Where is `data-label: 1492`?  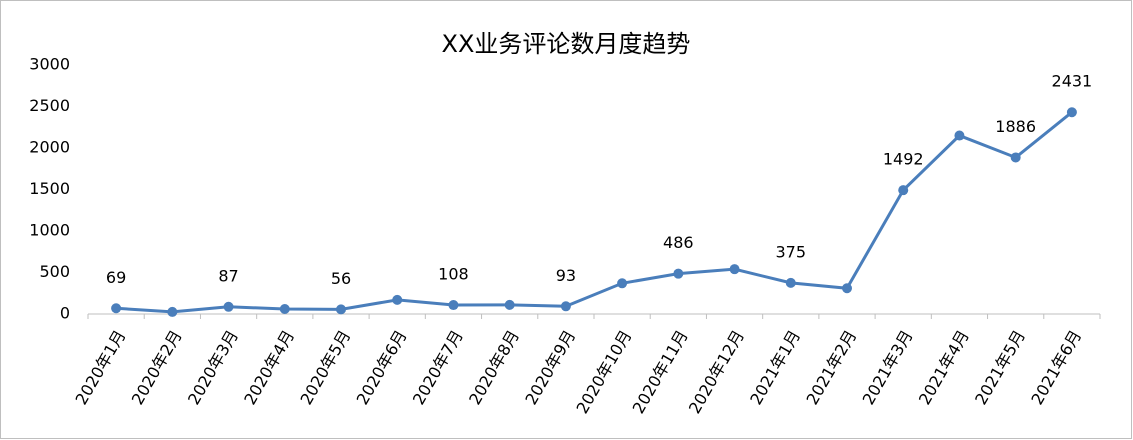 data-label: 1492 is located at coordinates (903, 159).